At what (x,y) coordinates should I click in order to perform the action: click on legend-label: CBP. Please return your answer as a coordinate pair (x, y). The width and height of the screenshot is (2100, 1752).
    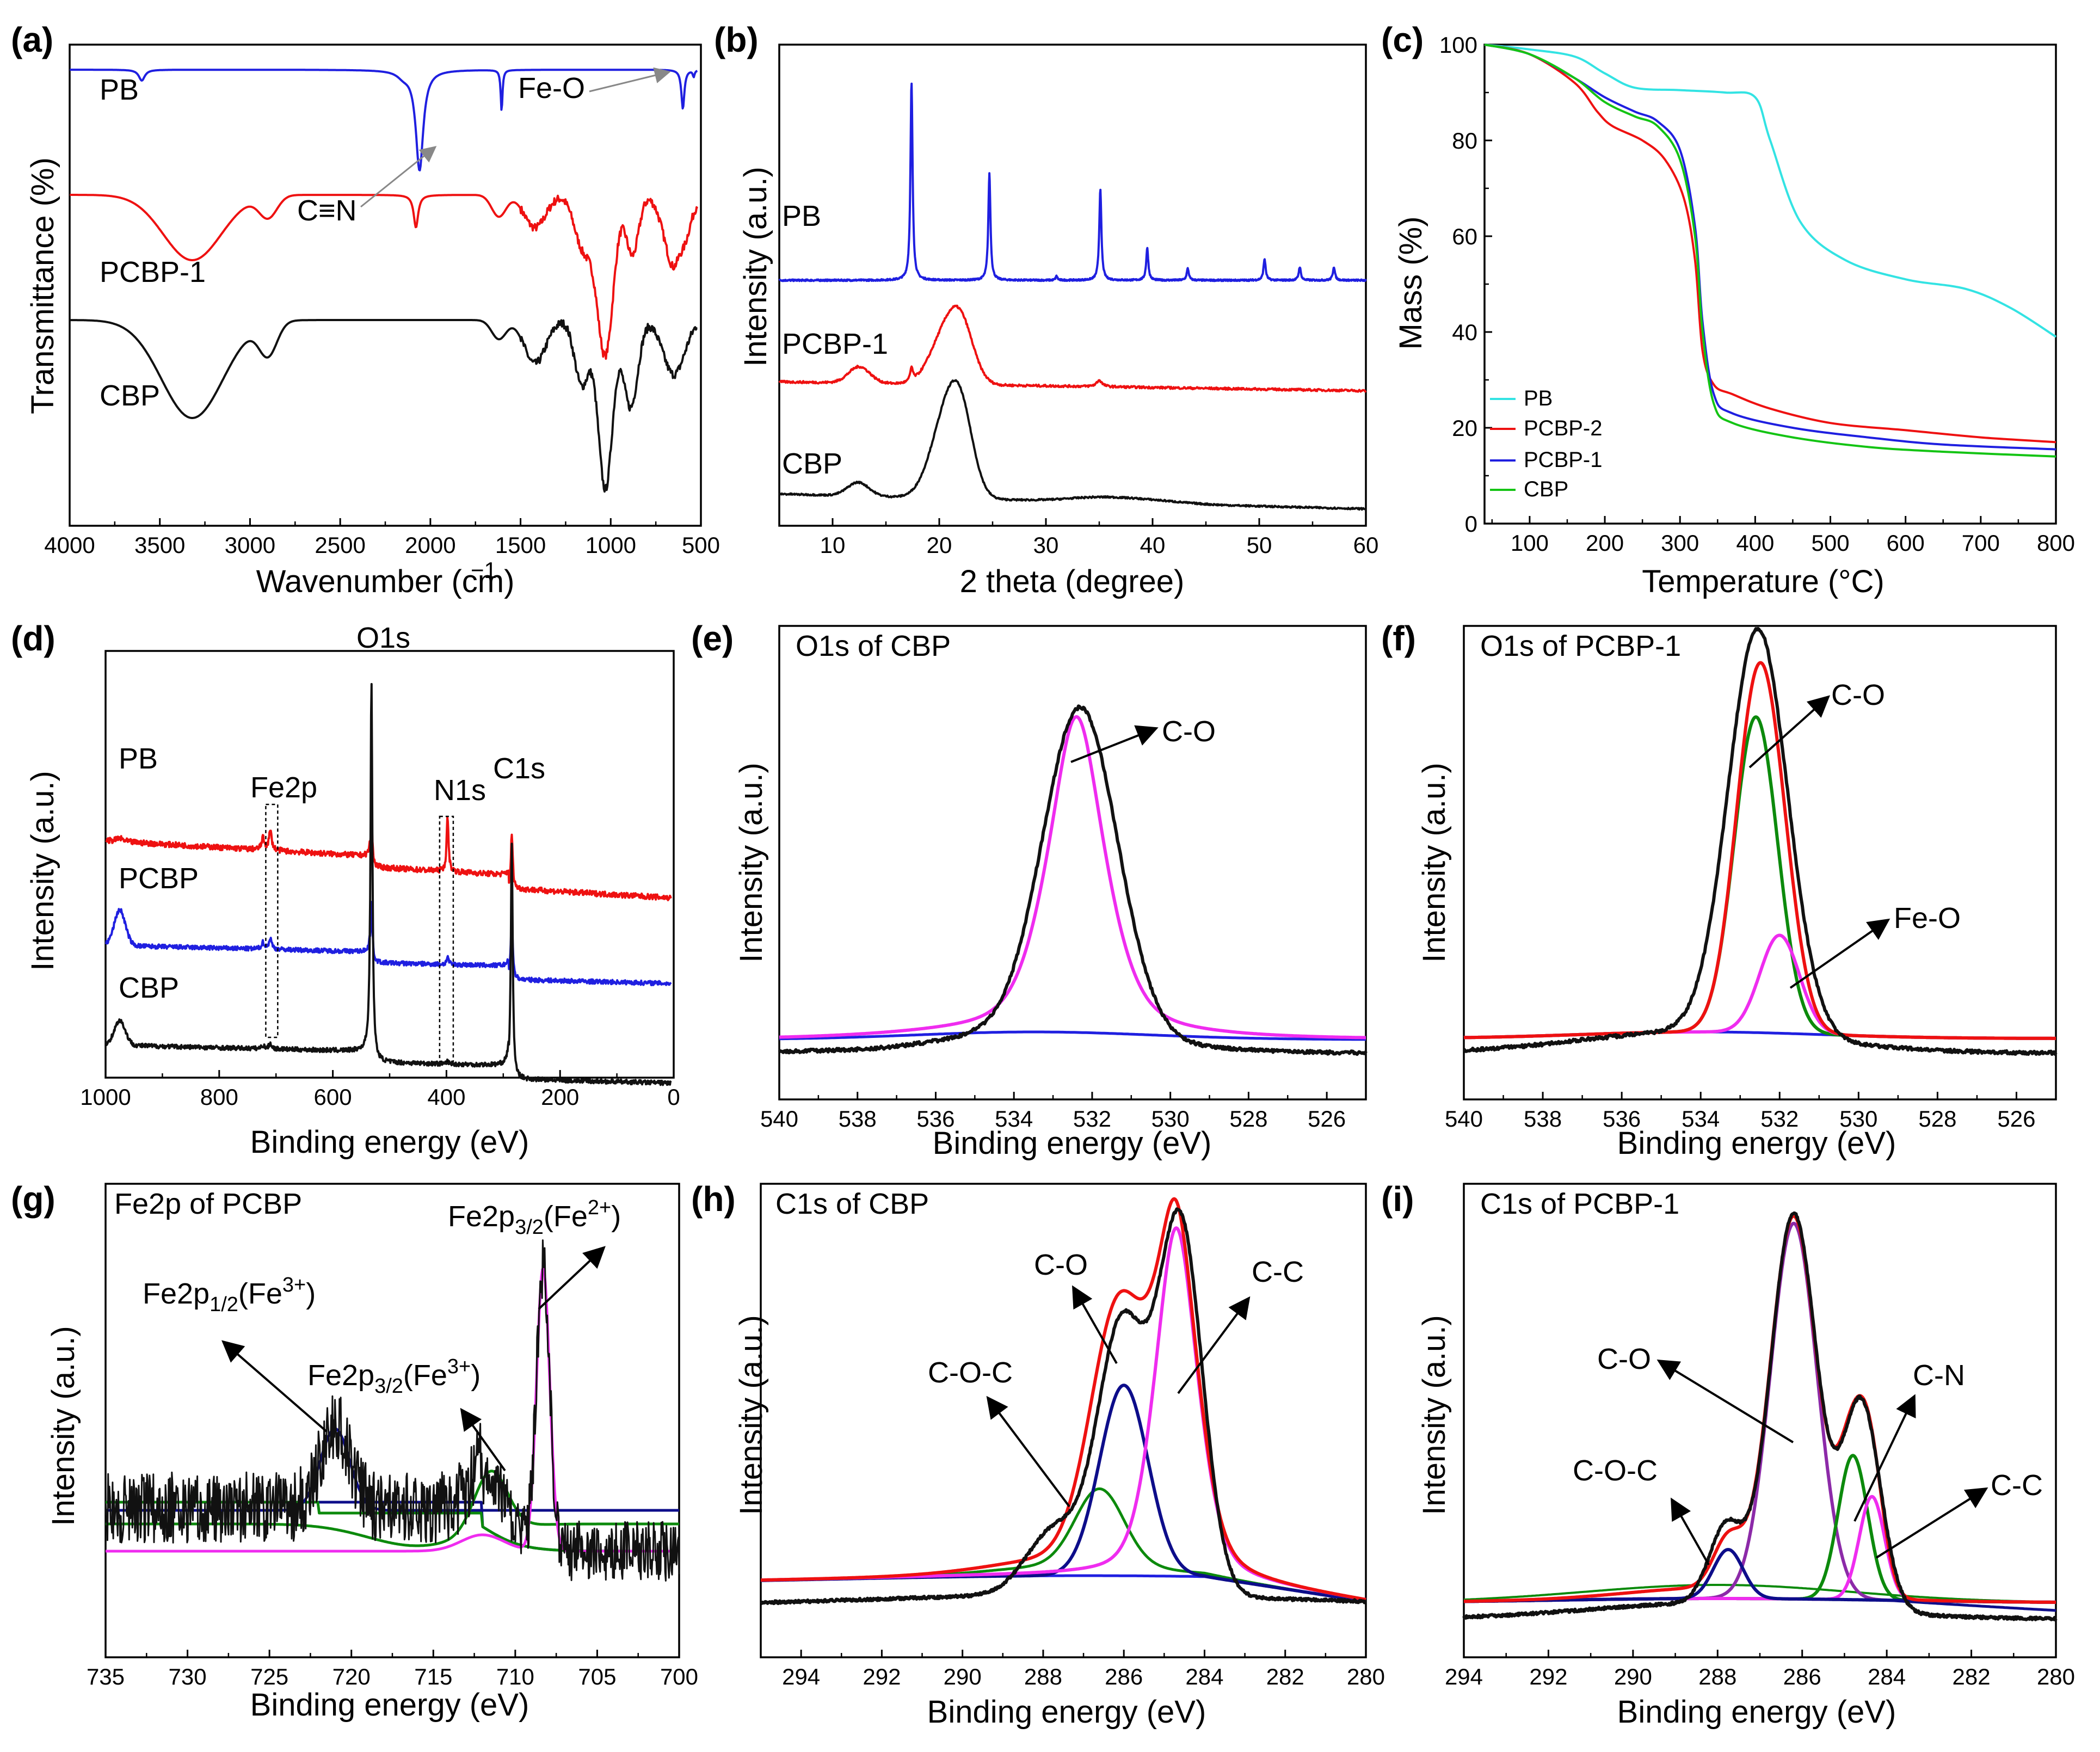
    Looking at the image, I should click on (1546, 489).